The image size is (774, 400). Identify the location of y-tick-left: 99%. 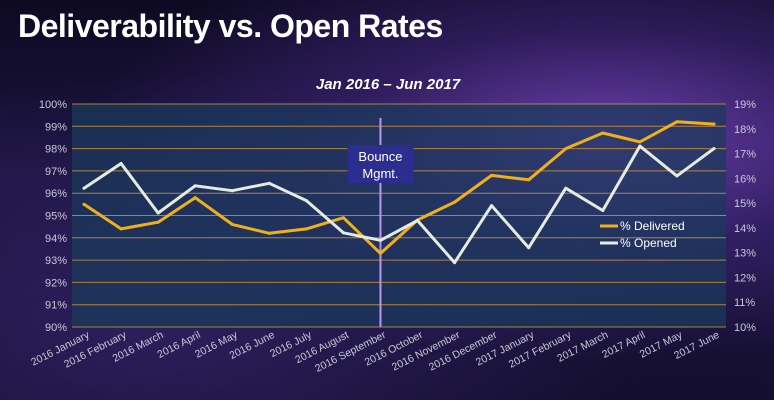
(56, 127).